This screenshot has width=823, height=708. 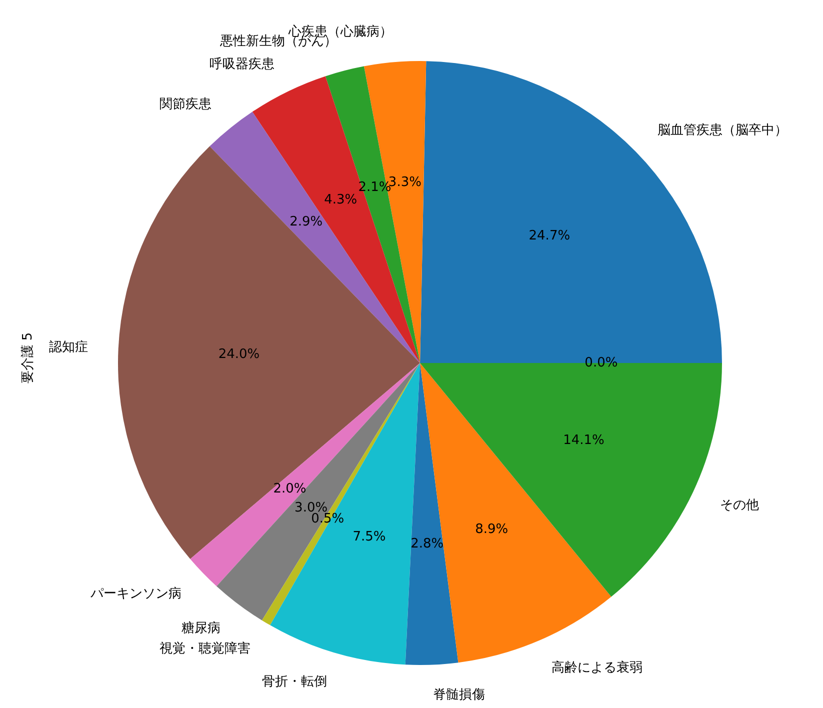 I want to click on slice-label: 脳血管疾患（脳卒中）, so click(x=722, y=130).